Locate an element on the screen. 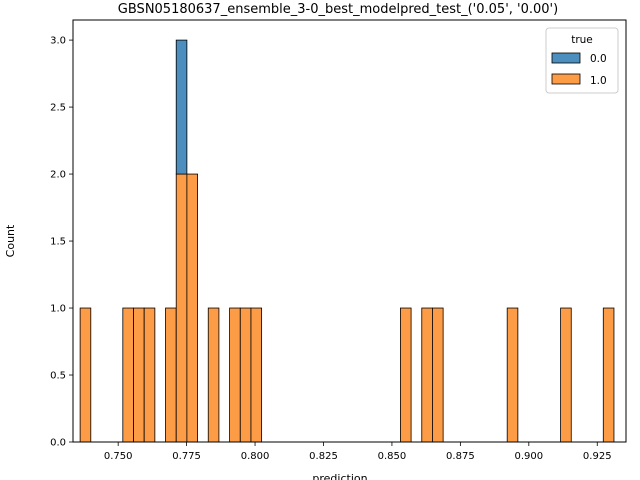 The image size is (640, 480). y-axis-label: Count is located at coordinates (10, 240).